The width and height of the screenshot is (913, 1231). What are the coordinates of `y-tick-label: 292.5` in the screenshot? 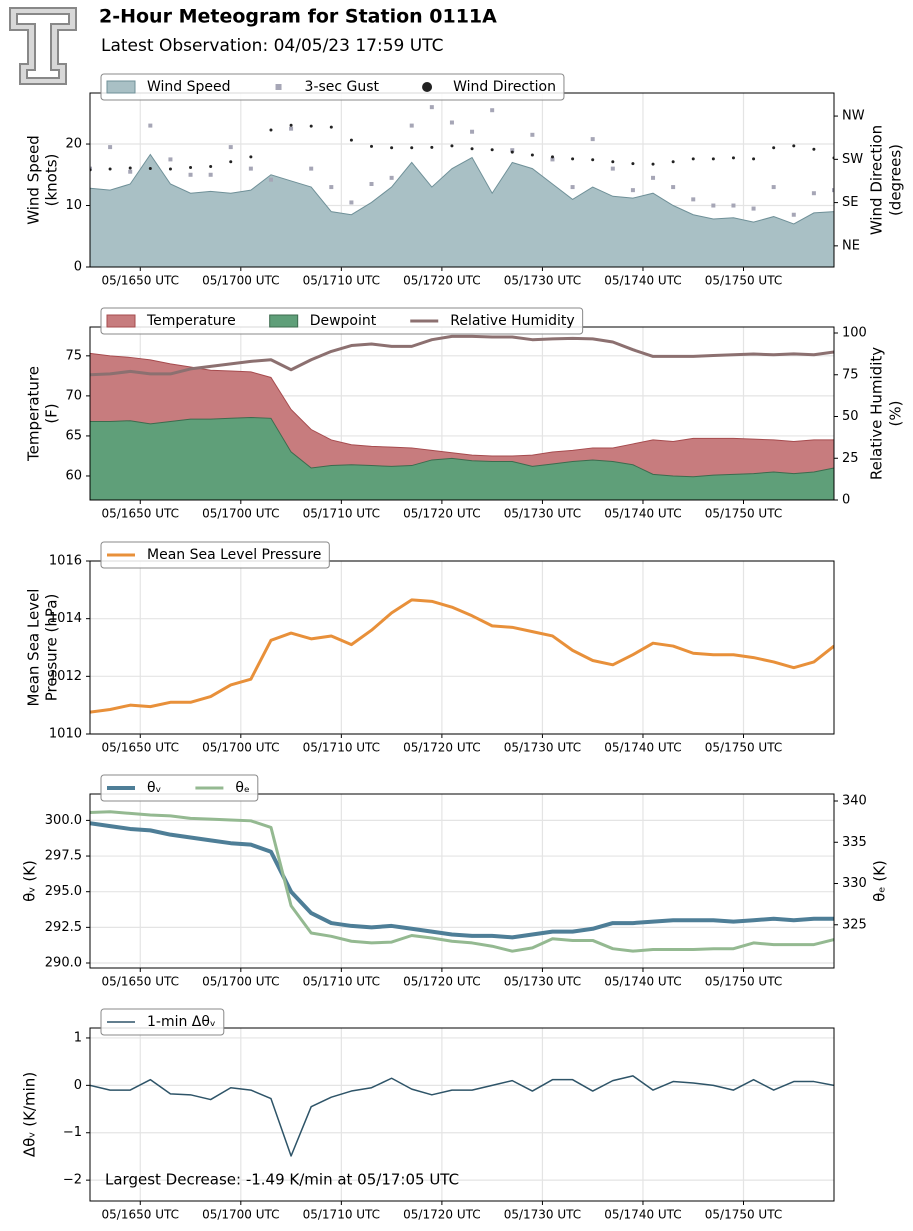 It's located at (63, 927).